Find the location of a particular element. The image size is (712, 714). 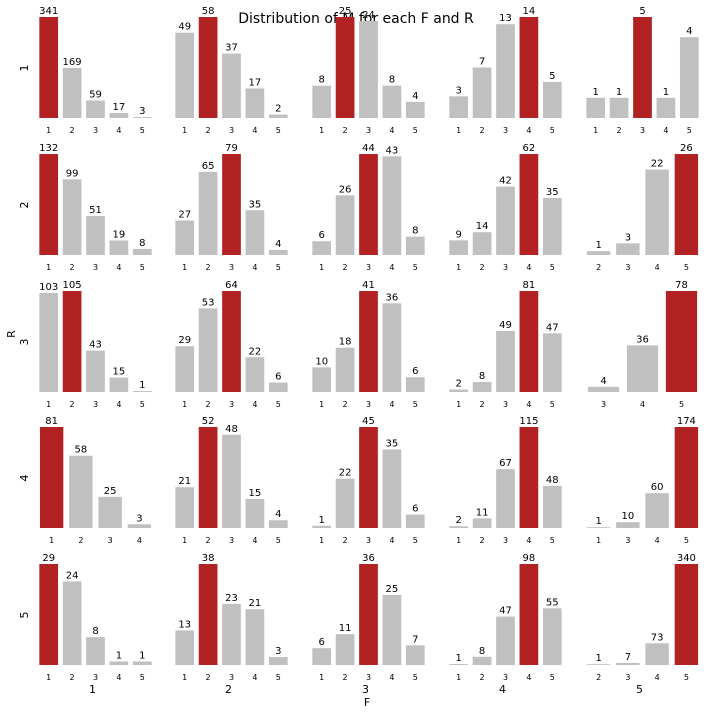

x-axis-label: F is located at coordinates (367, 702).